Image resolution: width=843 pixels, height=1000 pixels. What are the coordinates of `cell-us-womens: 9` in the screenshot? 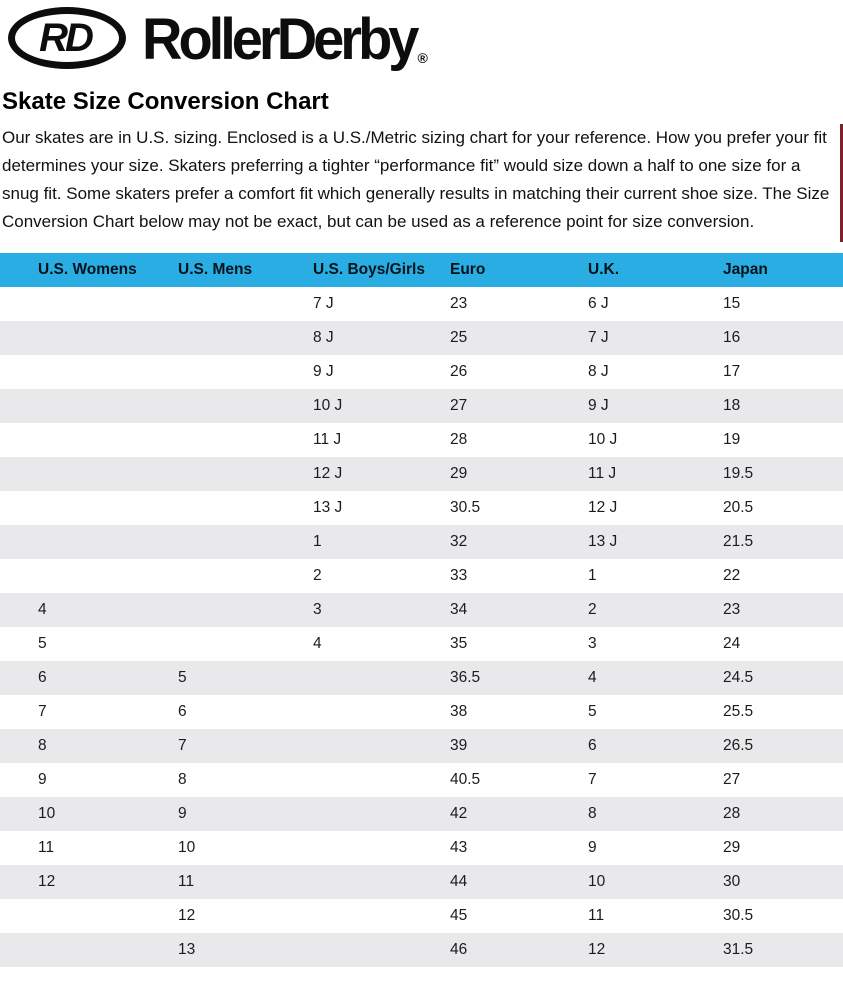 It's located at (42, 779).